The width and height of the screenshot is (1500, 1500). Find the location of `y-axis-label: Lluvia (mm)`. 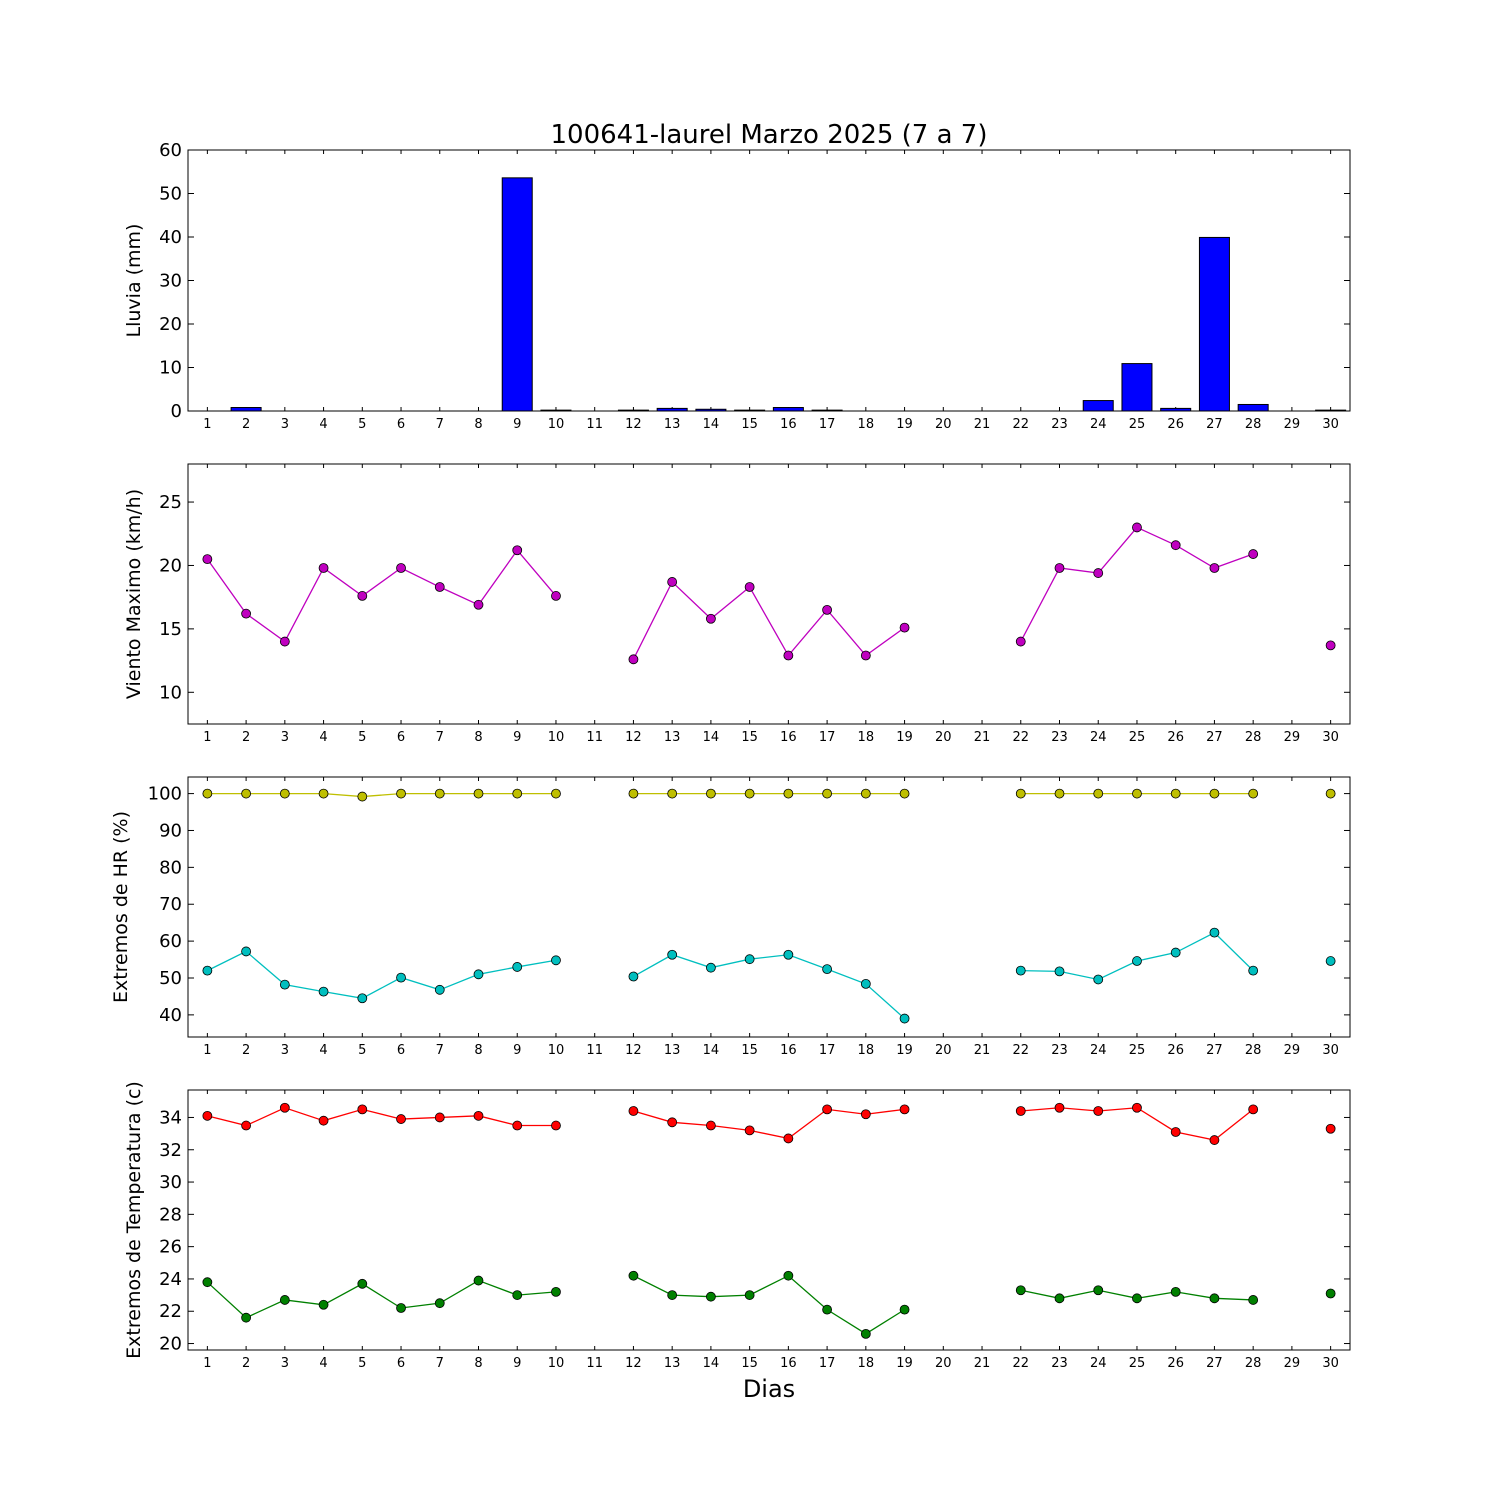

y-axis-label: Lluvia (mm) is located at coordinates (134, 281).